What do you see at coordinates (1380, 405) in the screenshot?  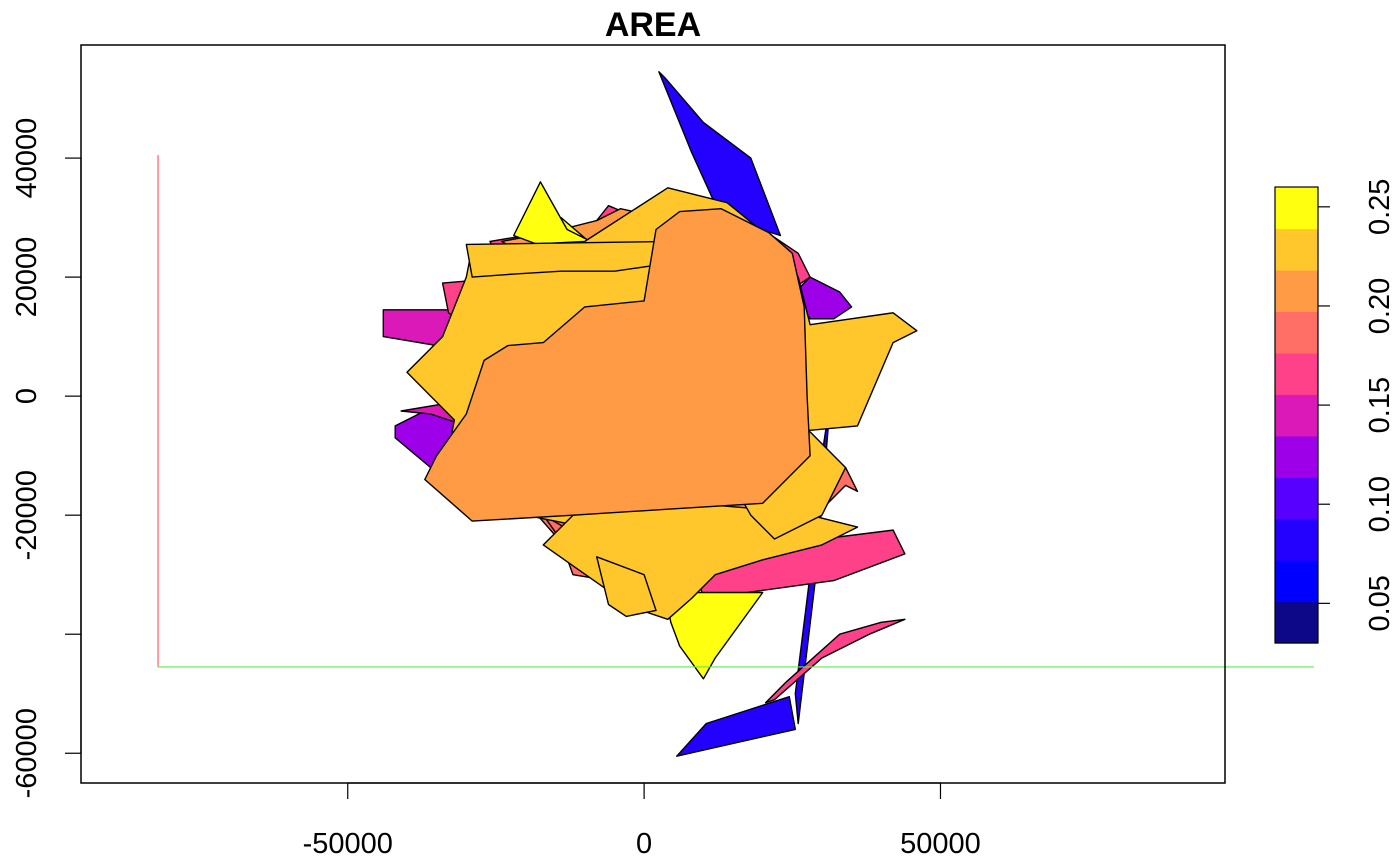 I see `colorbar-tick-label: 0.15` at bounding box center [1380, 405].